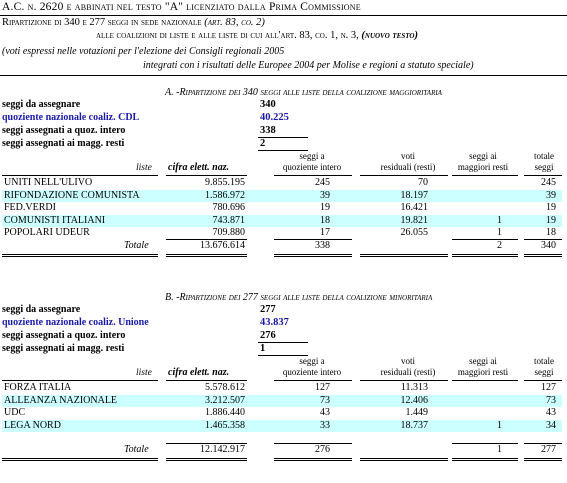  I want to click on section_a-col-voti: voti residuali (resti), so click(408, 161).